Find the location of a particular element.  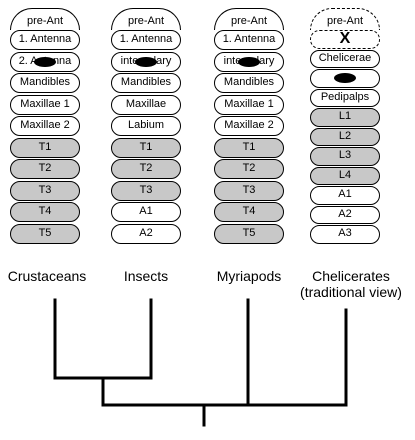

segment: Chelicerae is located at coordinates (345, 58).